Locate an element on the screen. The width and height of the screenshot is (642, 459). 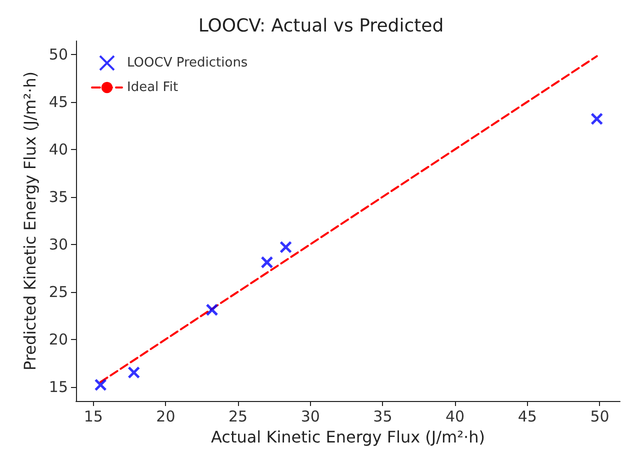
legend-label: LOOCV Predictions is located at coordinates (187, 63).